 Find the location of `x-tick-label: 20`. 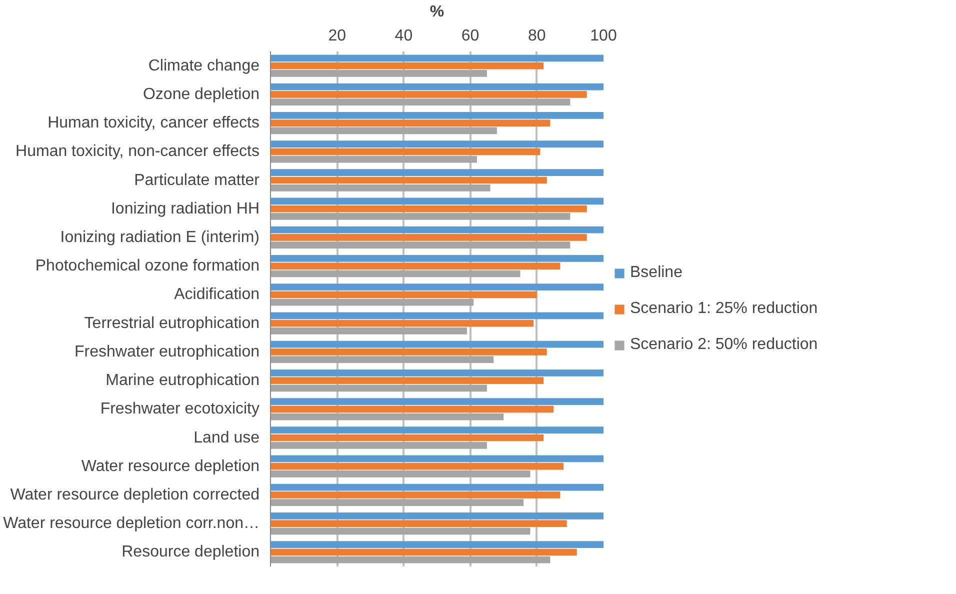

x-tick-label: 20 is located at coordinates (337, 36).